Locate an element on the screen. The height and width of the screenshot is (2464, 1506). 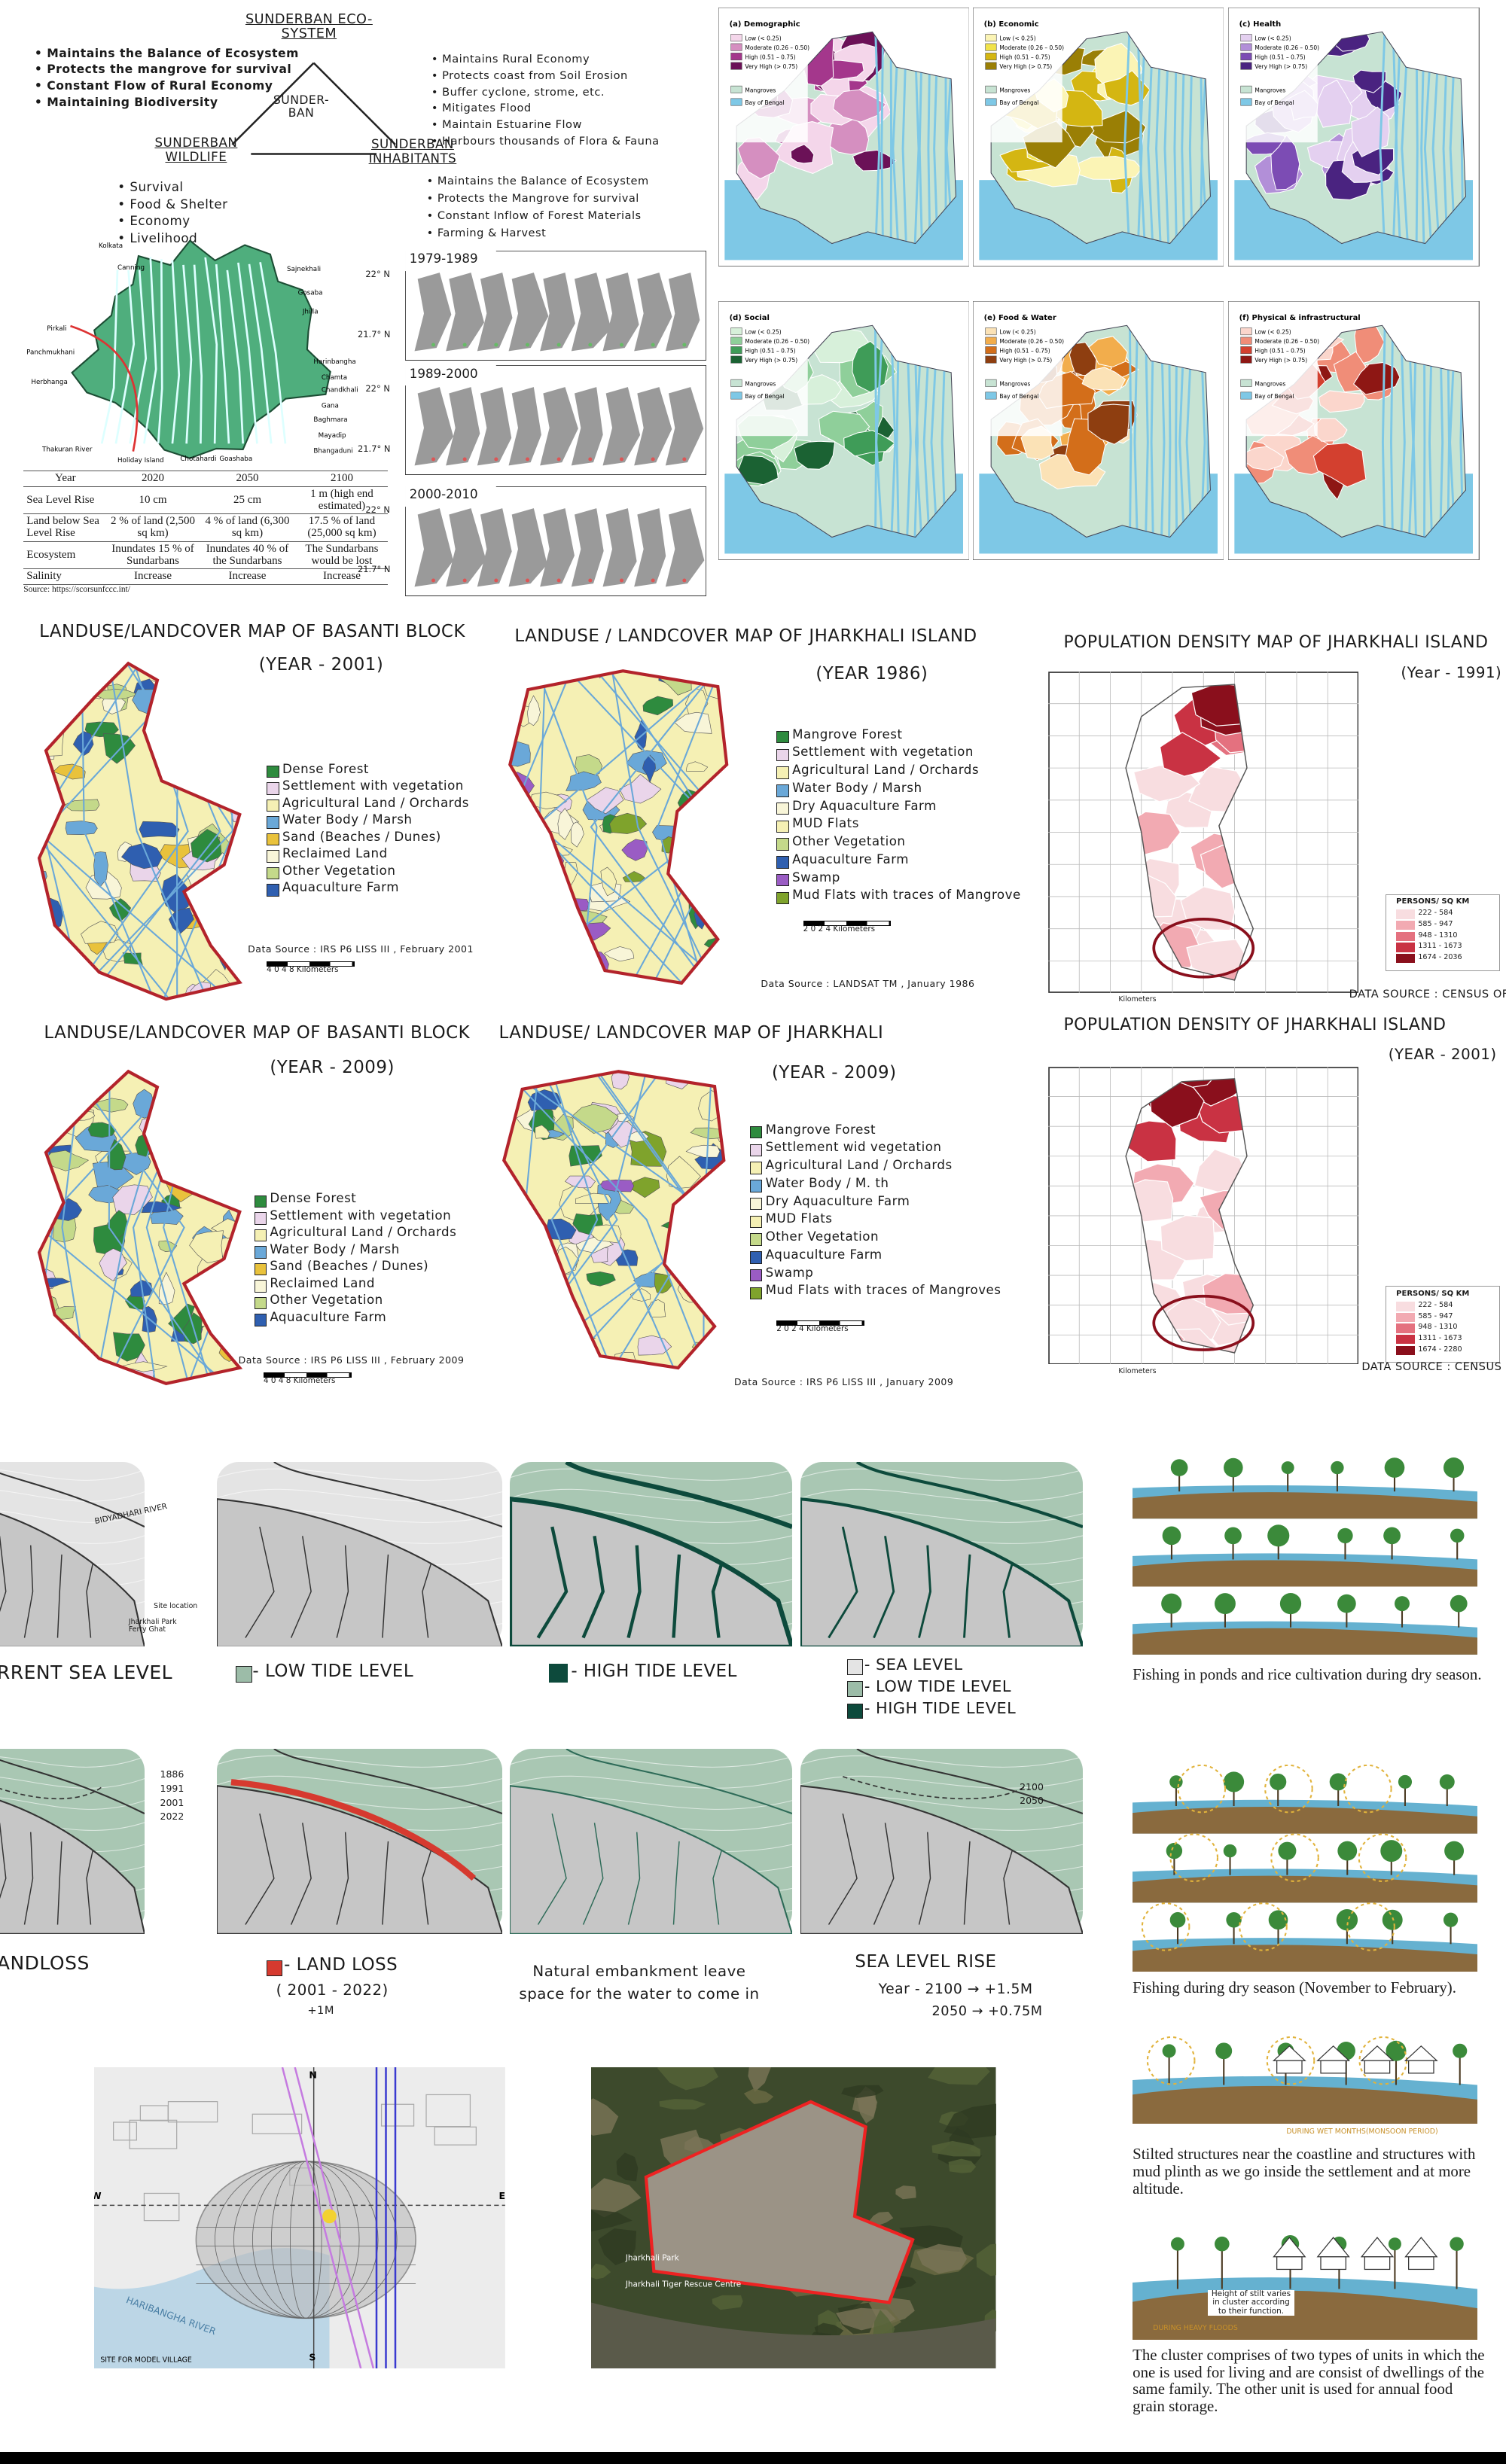
legend-text: Settlement with vegetation is located at coordinates (883, 752).